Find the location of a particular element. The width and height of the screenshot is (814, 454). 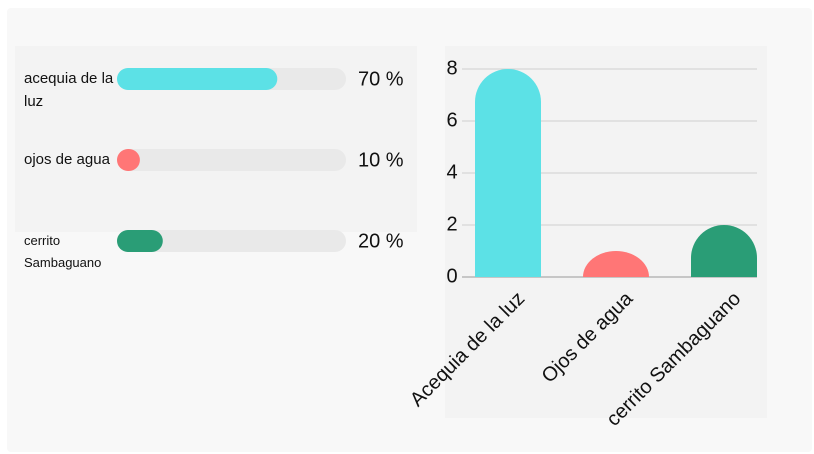

progress-value: 70 % is located at coordinates (381, 79).